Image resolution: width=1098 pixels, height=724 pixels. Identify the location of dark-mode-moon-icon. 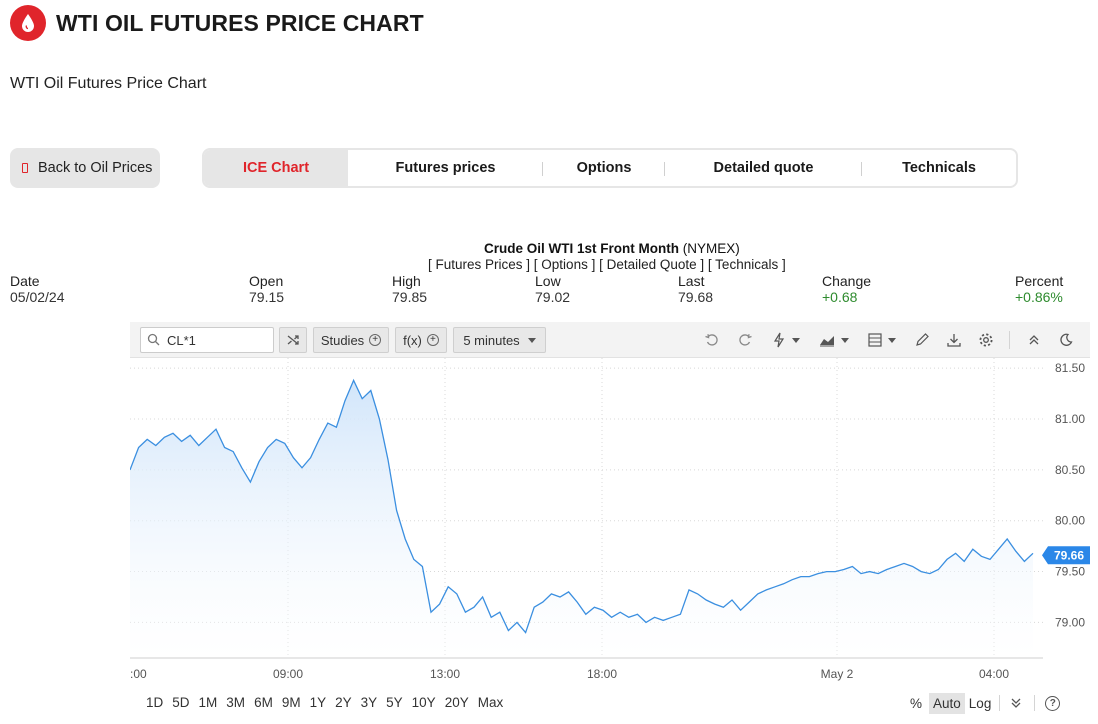
(1066, 340).